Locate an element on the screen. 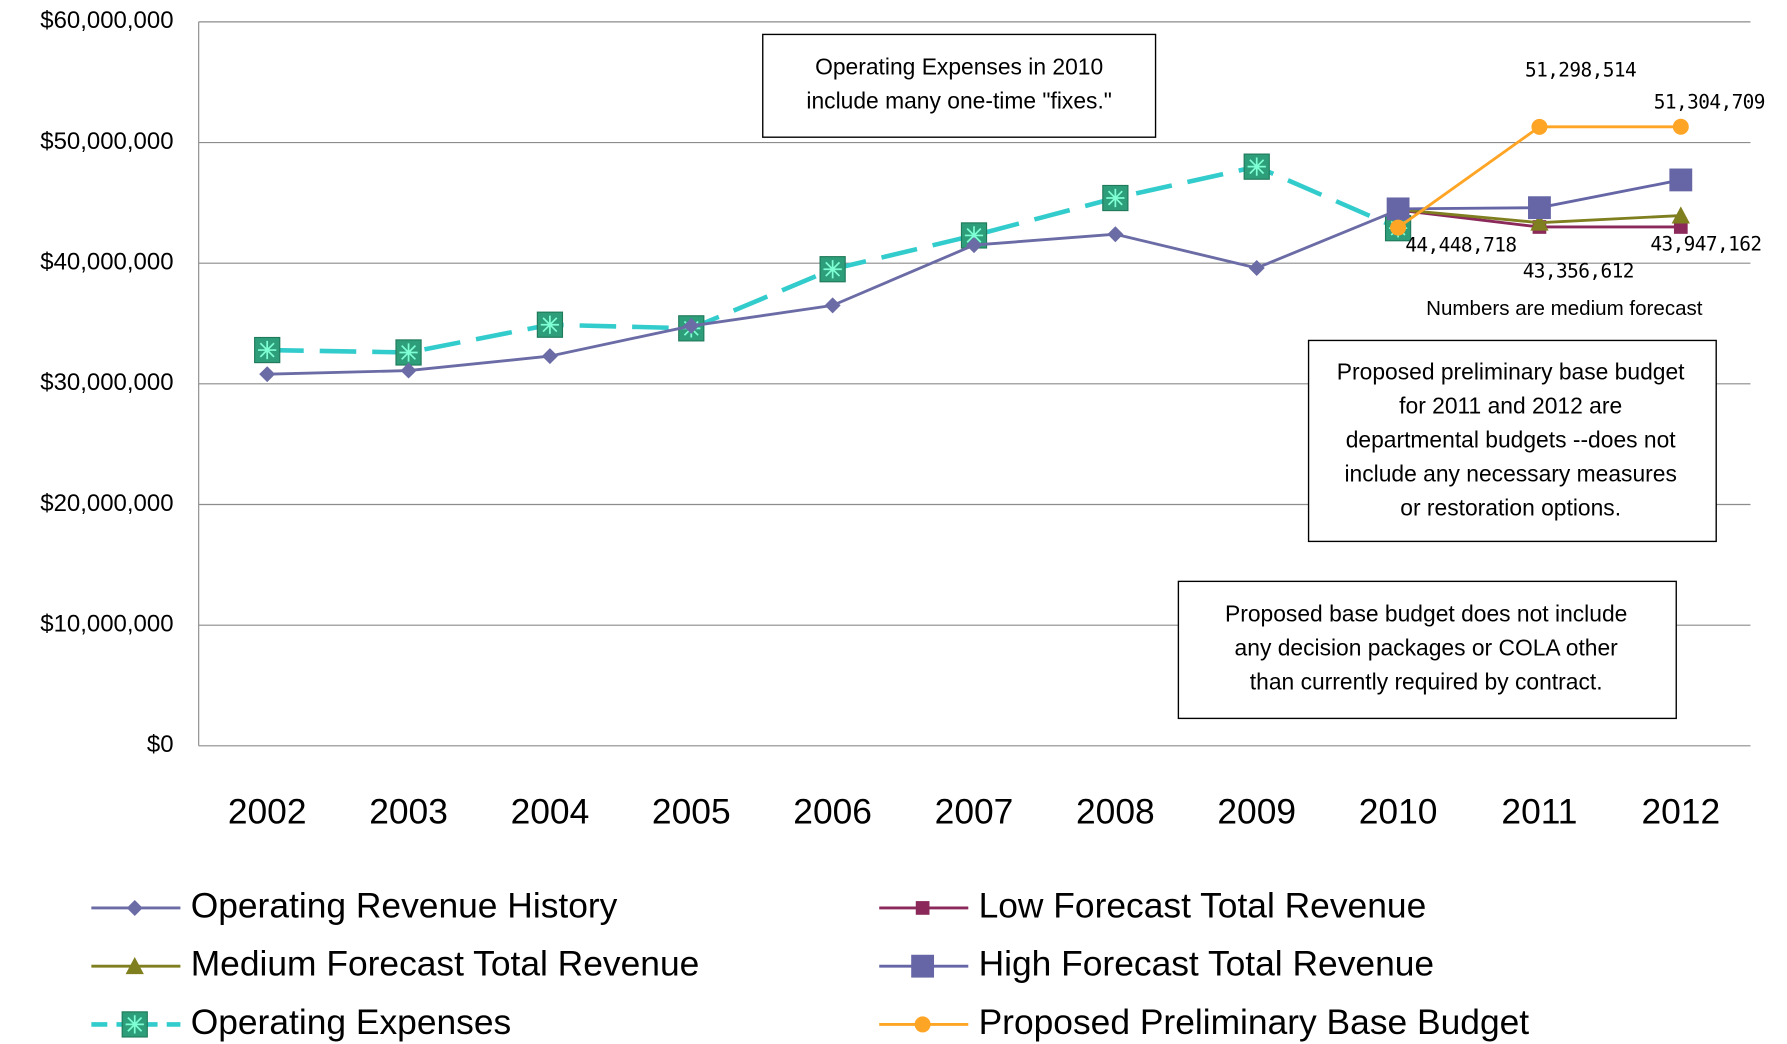 This screenshot has height=1044, width=1787. legend-label: Operating Expenses is located at coordinates (351, 1022).